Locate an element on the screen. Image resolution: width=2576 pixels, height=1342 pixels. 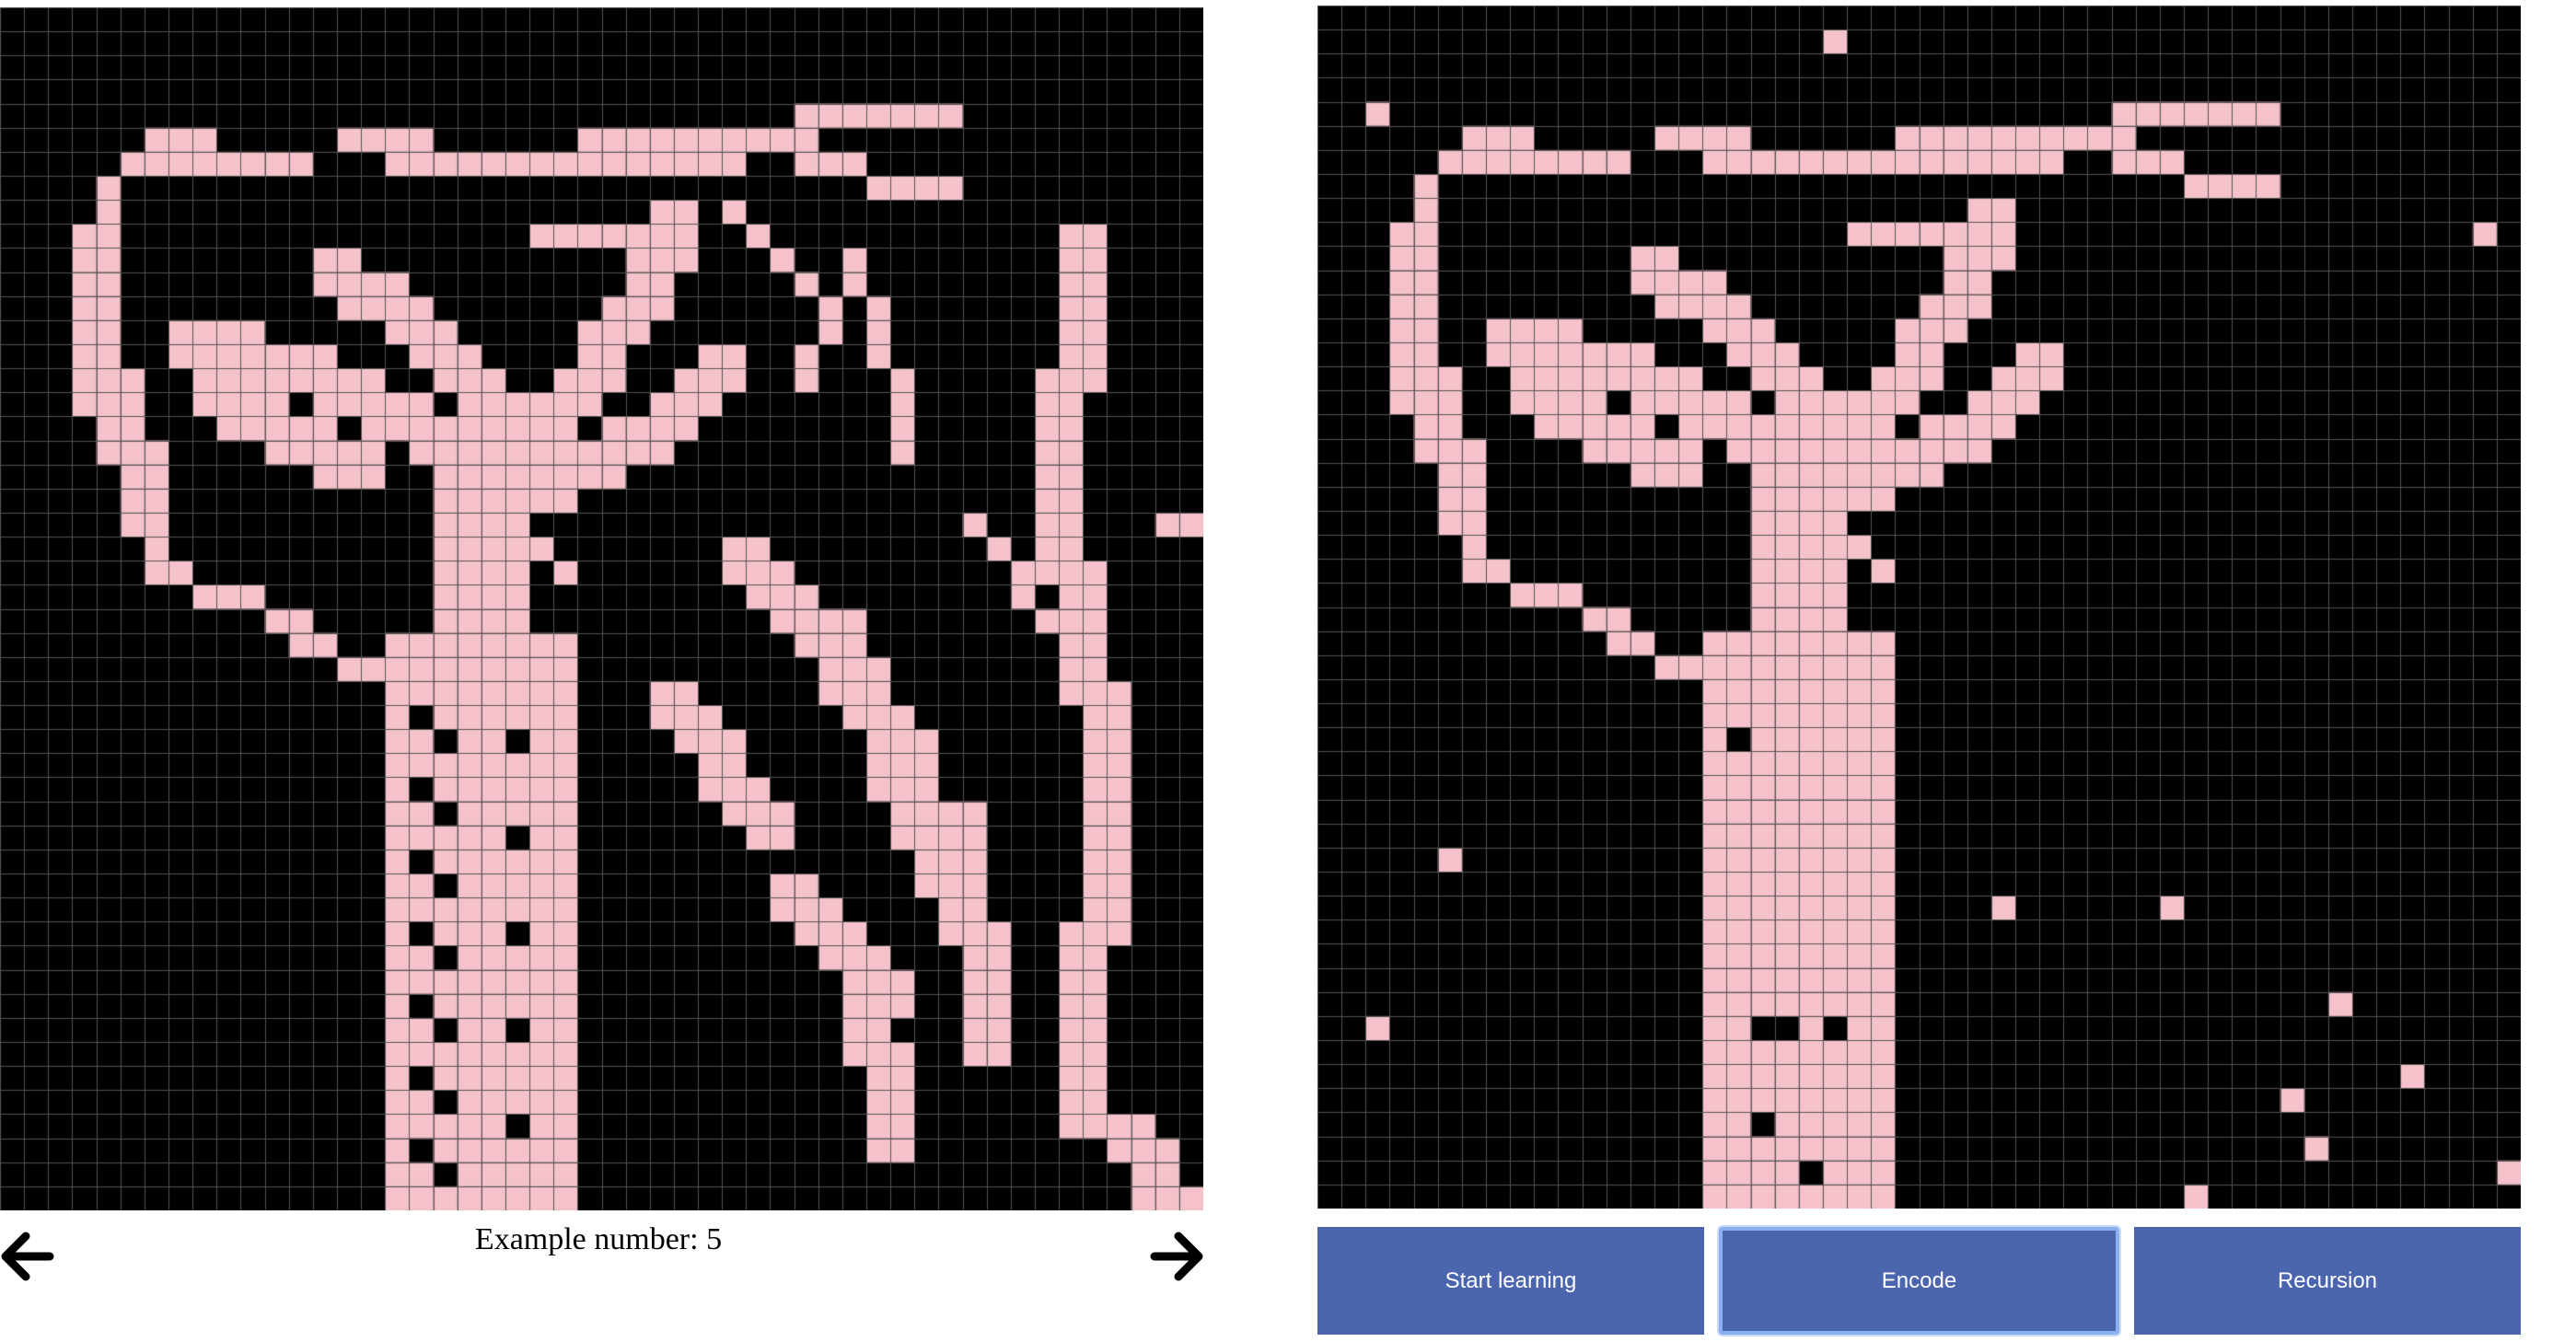
arrow-right-icon is located at coordinates (1176, 1256).